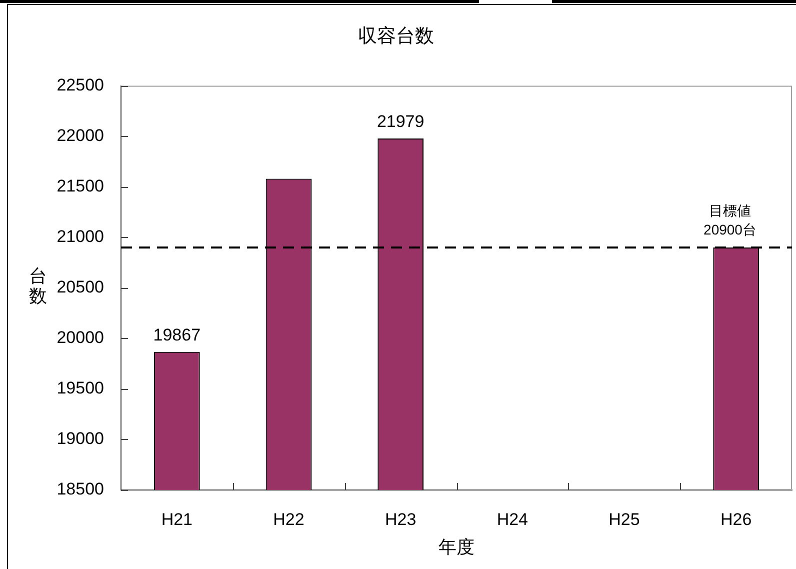 This screenshot has height=569, width=796. What do you see at coordinates (624, 519) in the screenshot?
I see `x-tick-label: H25` at bounding box center [624, 519].